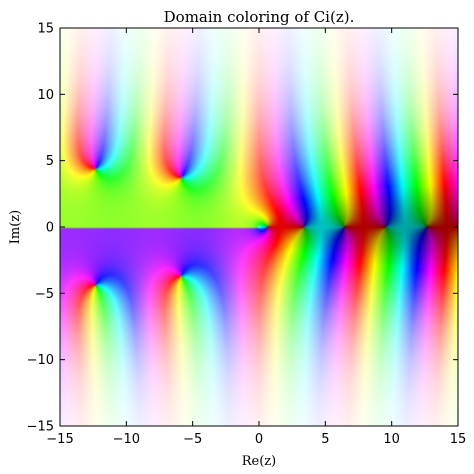 The height and width of the screenshot is (474, 474). I want to click on y-tick-label: 15, so click(45, 29).